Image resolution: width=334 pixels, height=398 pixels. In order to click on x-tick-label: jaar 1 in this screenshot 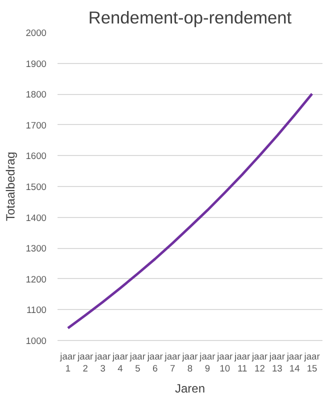, I will do `click(67, 363)`.